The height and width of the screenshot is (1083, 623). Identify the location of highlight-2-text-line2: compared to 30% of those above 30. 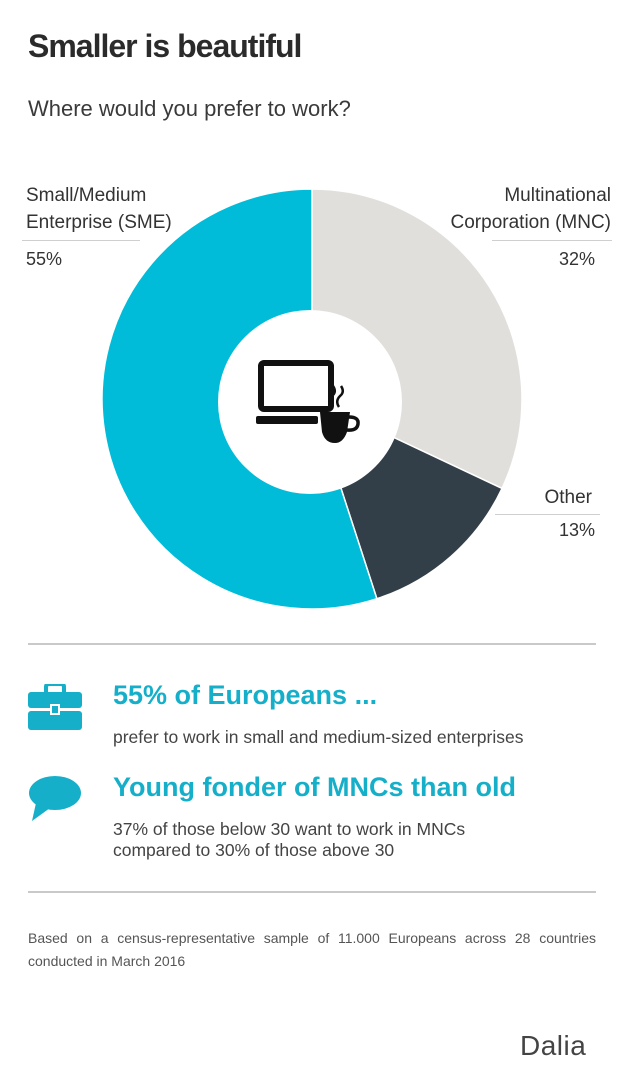
(254, 850).